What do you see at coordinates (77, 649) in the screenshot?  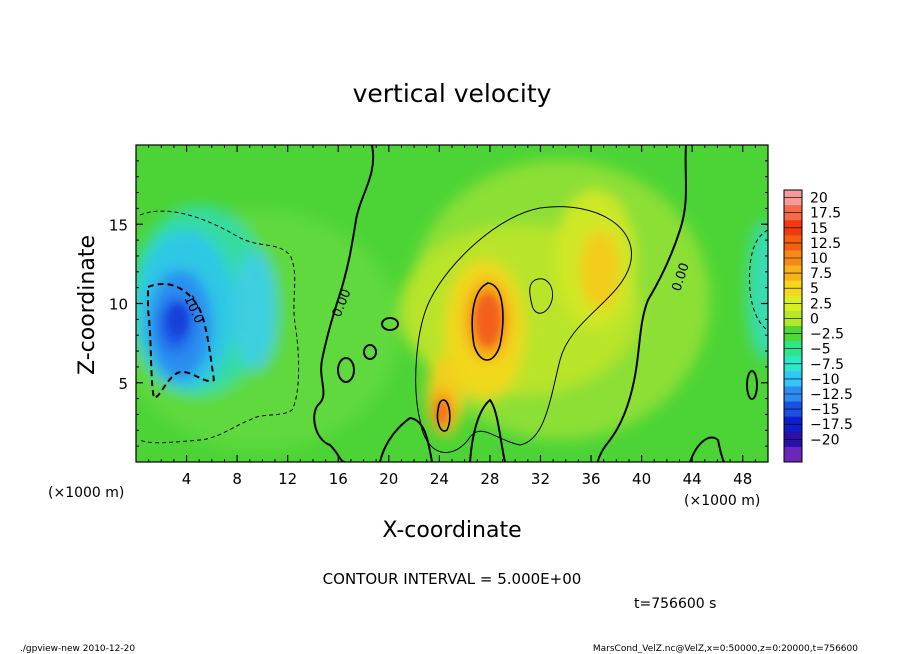 I see `footer-left: ./gpview-new 2010-12-20` at bounding box center [77, 649].